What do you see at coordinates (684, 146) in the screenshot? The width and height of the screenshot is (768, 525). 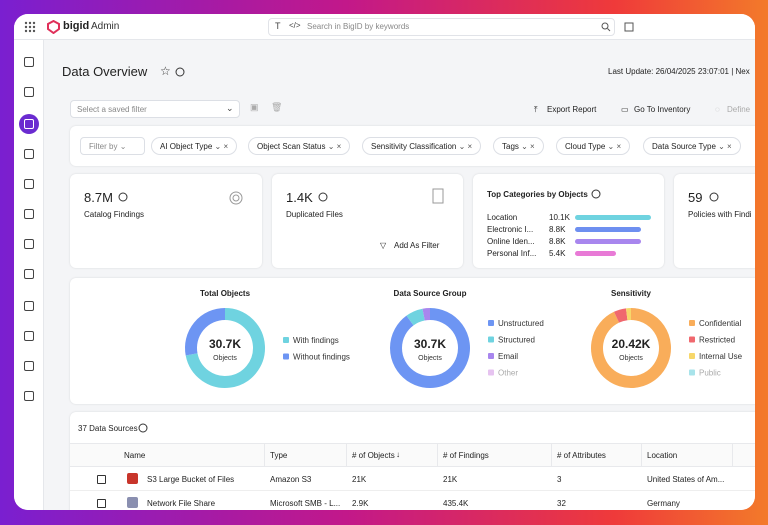 I see `chip-label: Data Source Type` at bounding box center [684, 146].